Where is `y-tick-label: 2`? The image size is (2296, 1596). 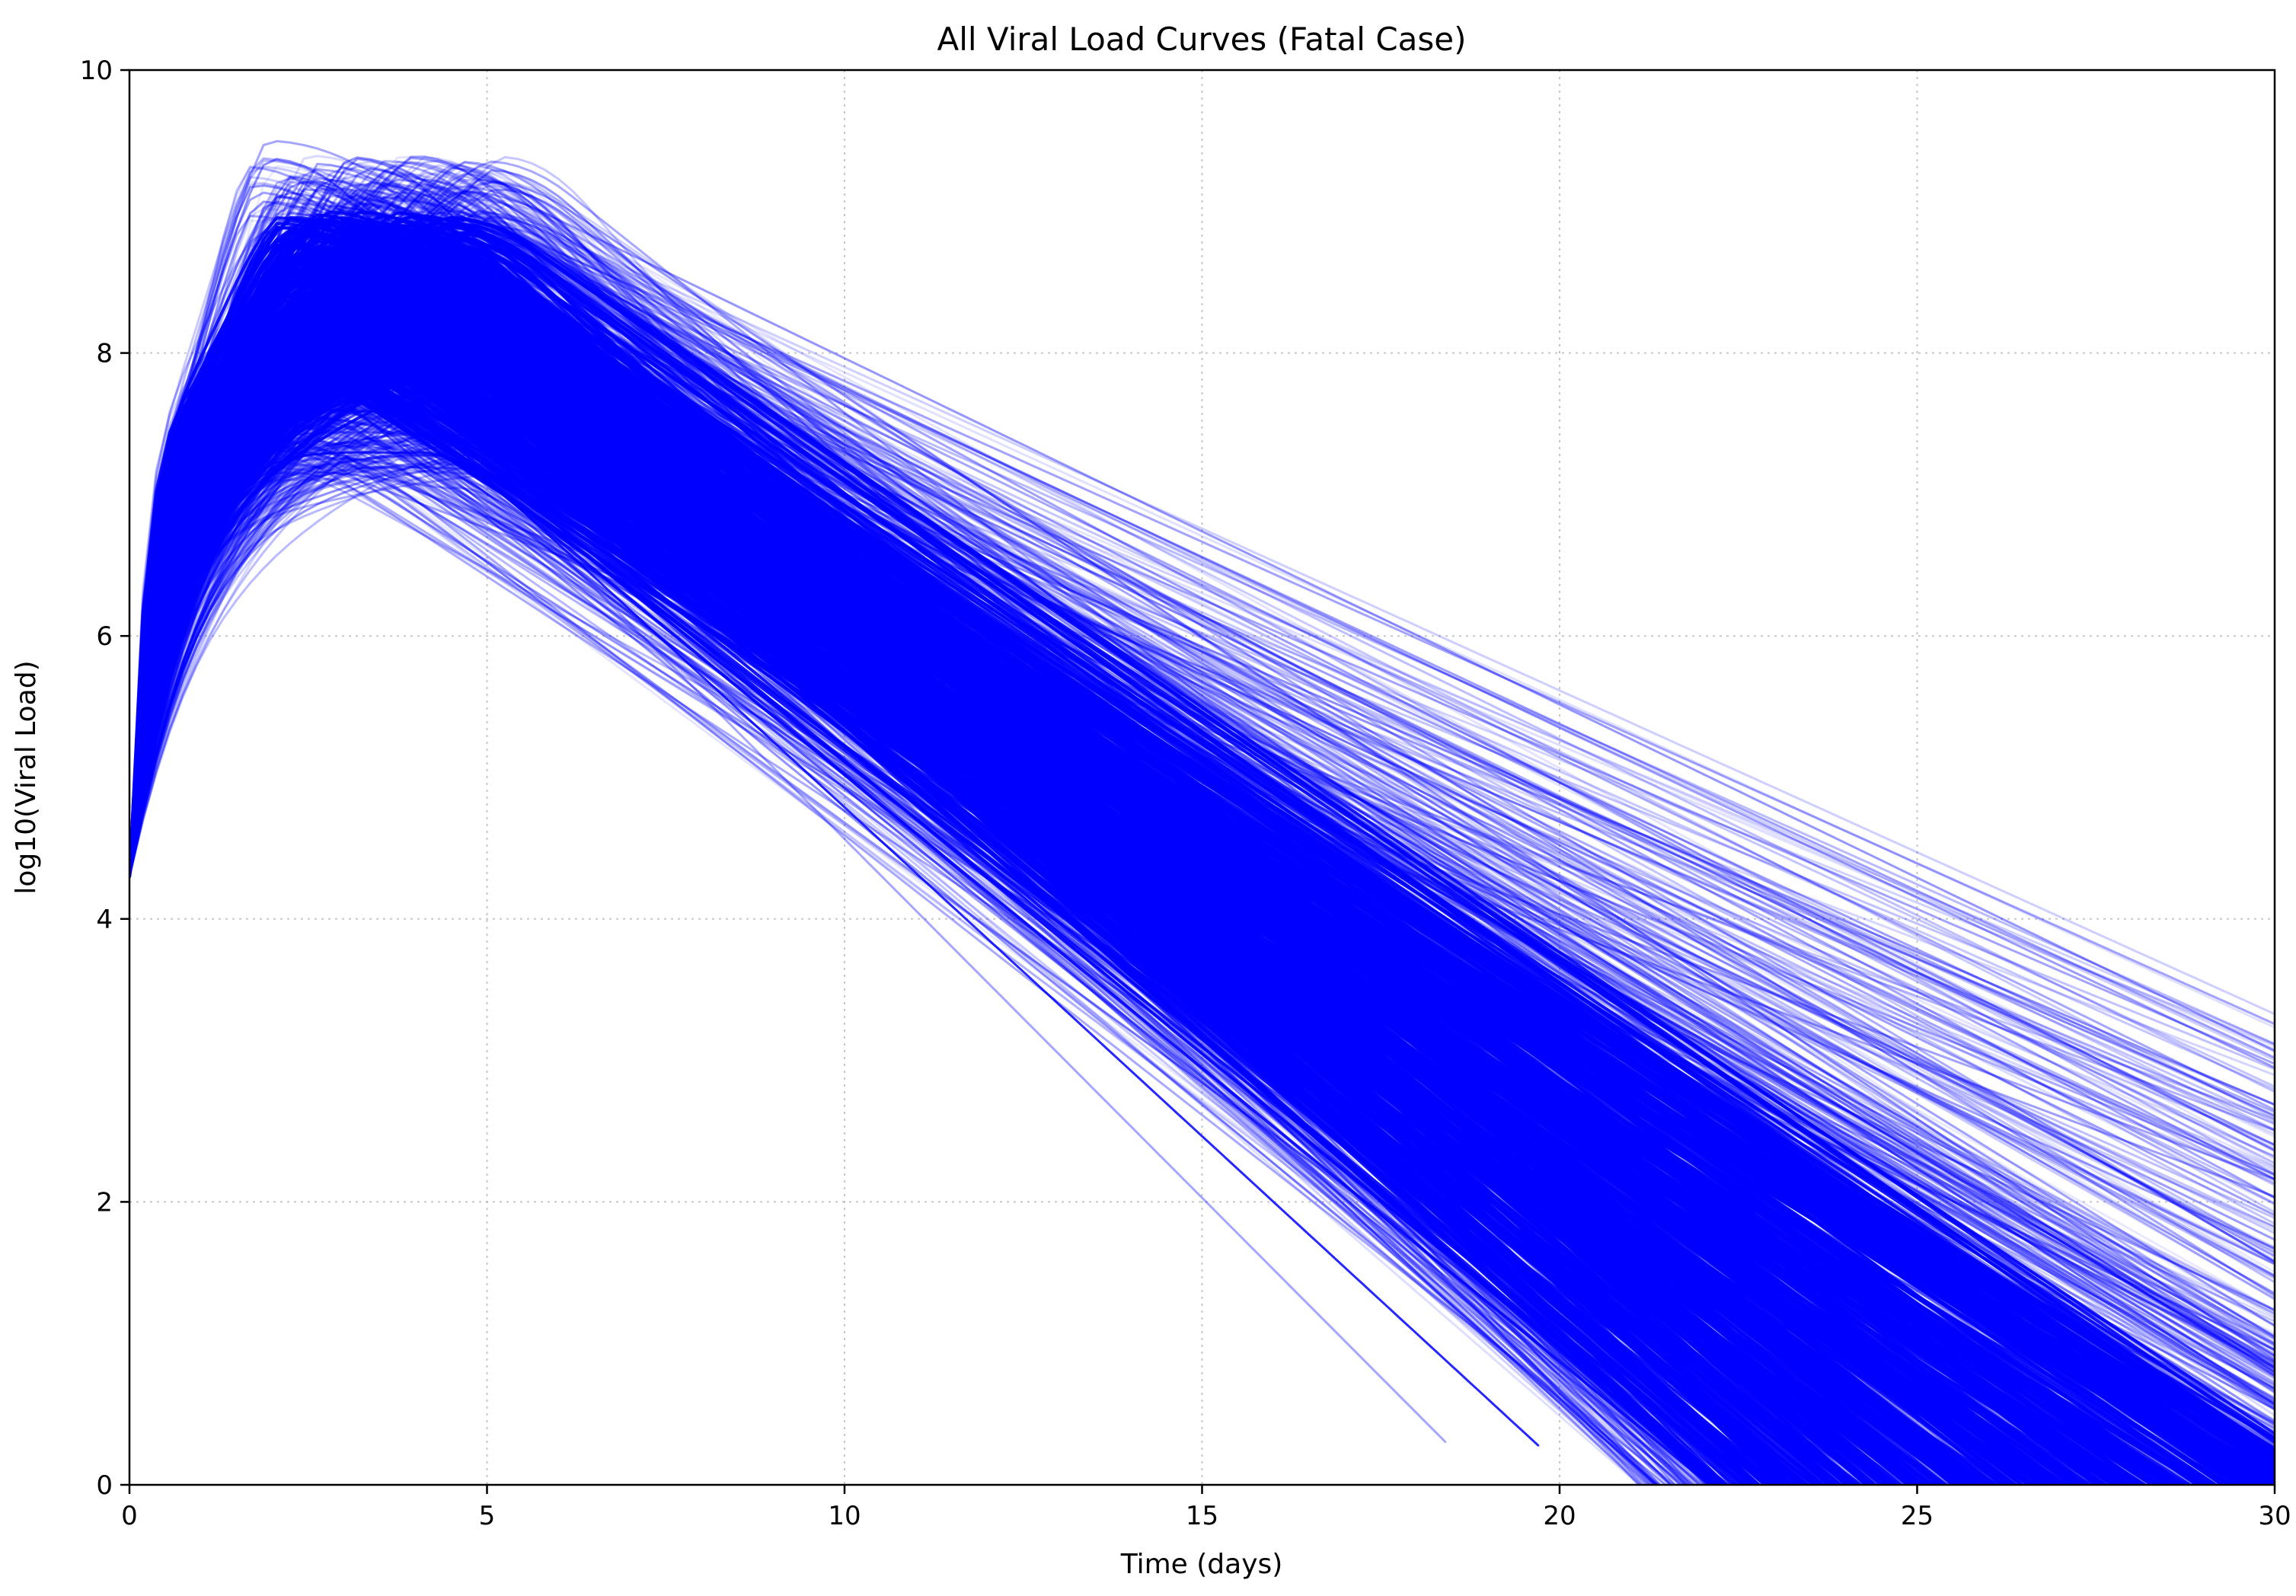
y-tick-label: 2 is located at coordinates (105, 1202).